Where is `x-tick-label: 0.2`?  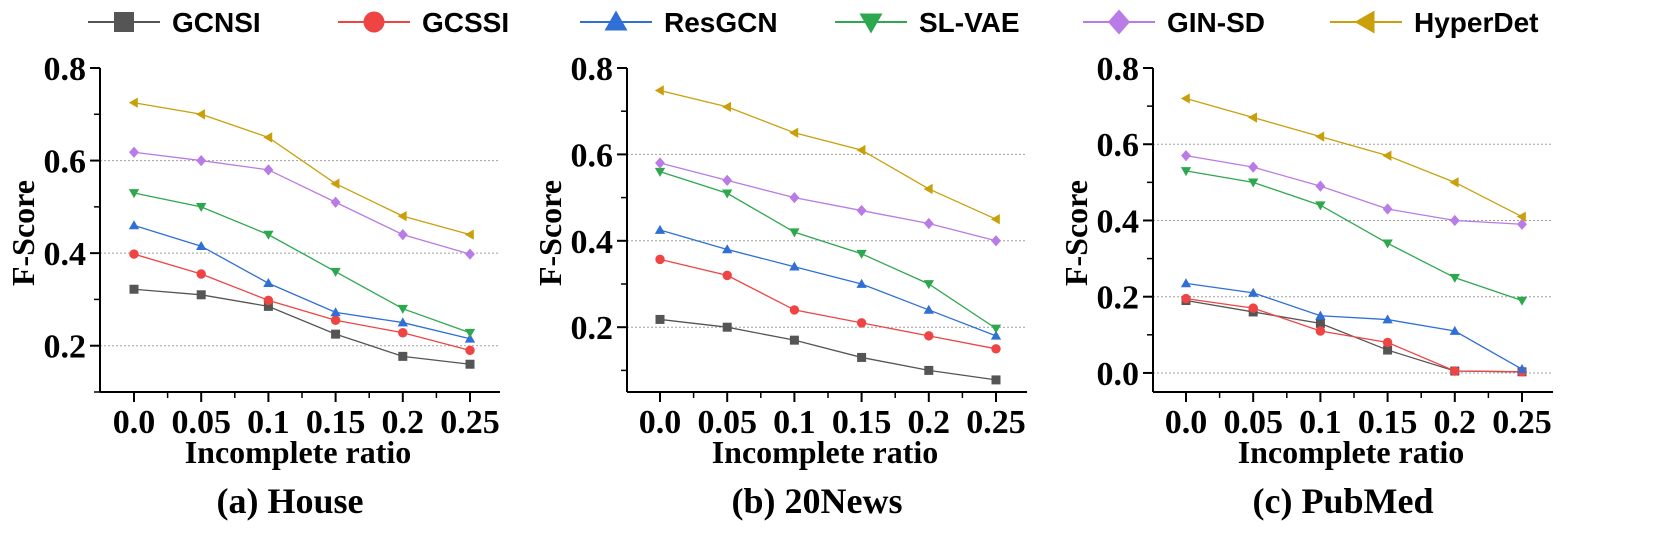
x-tick-label: 0.2 is located at coordinates (1455, 422).